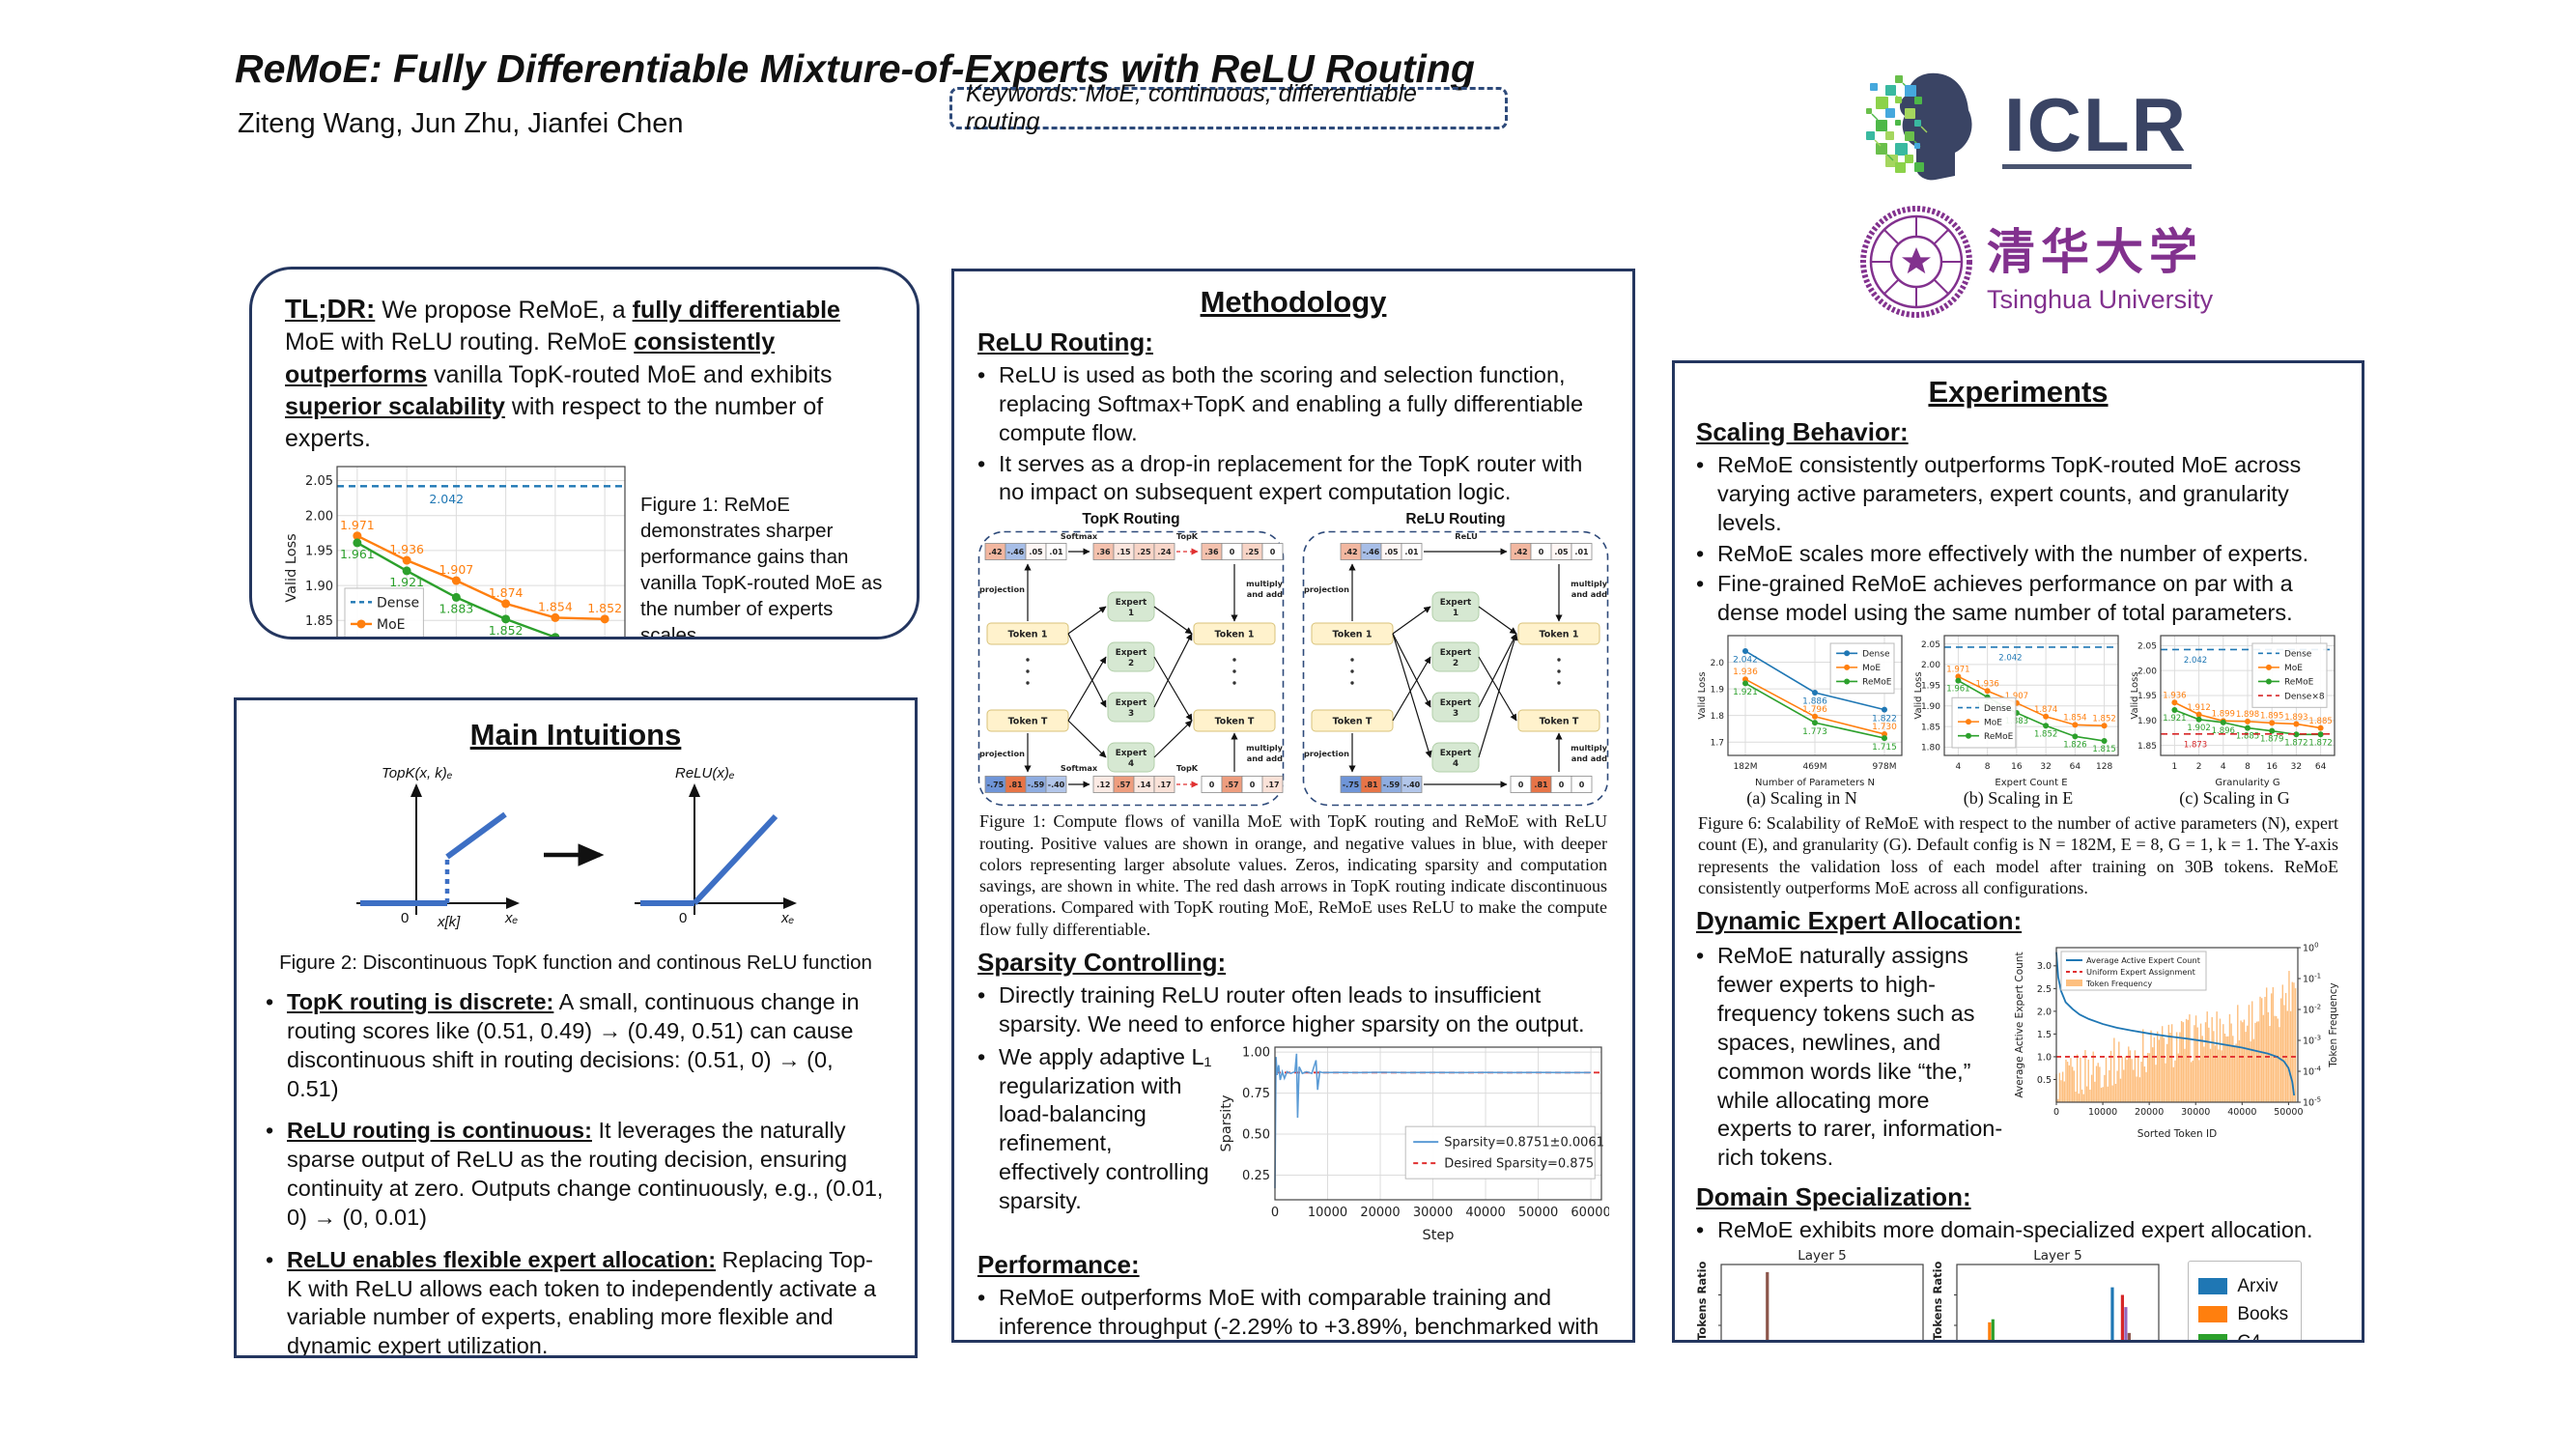 This screenshot has width=2576, height=1449. I want to click on tldr-seg: We propose ReMoE, a, so click(504, 310).